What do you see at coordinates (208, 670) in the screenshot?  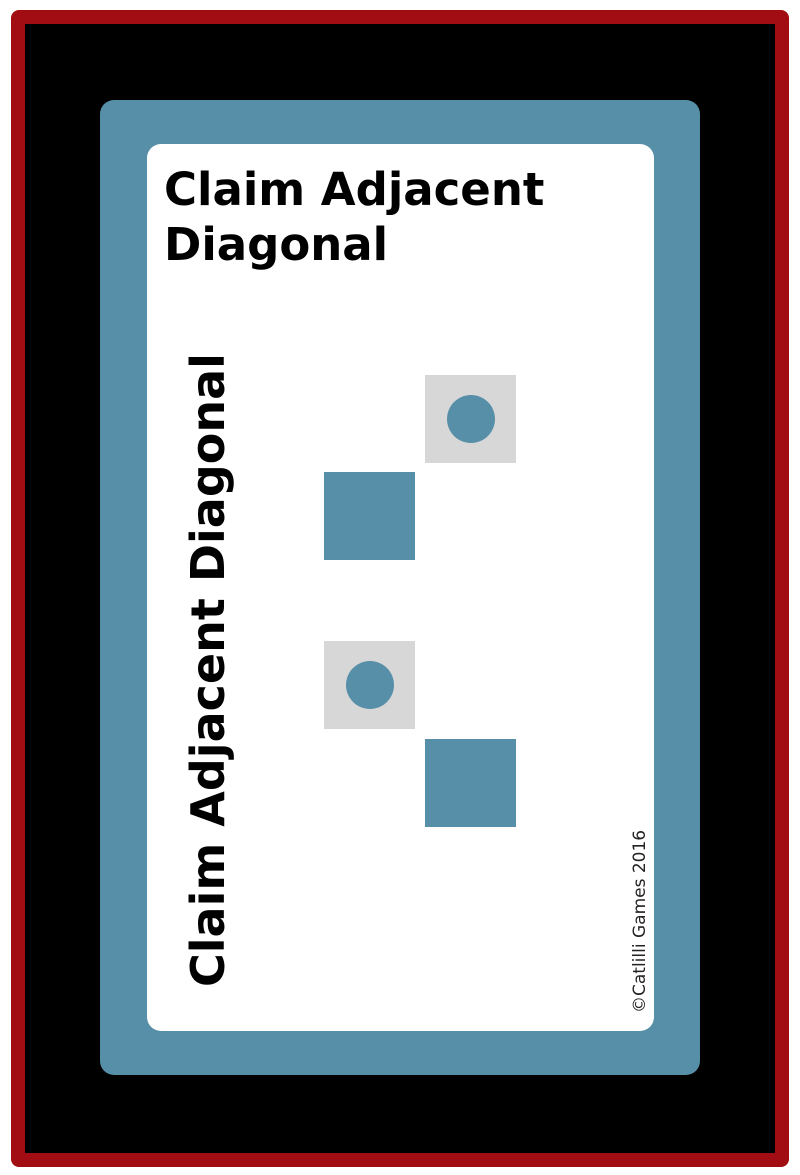 I see `card-side-title: Claim Adjacent Diagonal` at bounding box center [208, 670].